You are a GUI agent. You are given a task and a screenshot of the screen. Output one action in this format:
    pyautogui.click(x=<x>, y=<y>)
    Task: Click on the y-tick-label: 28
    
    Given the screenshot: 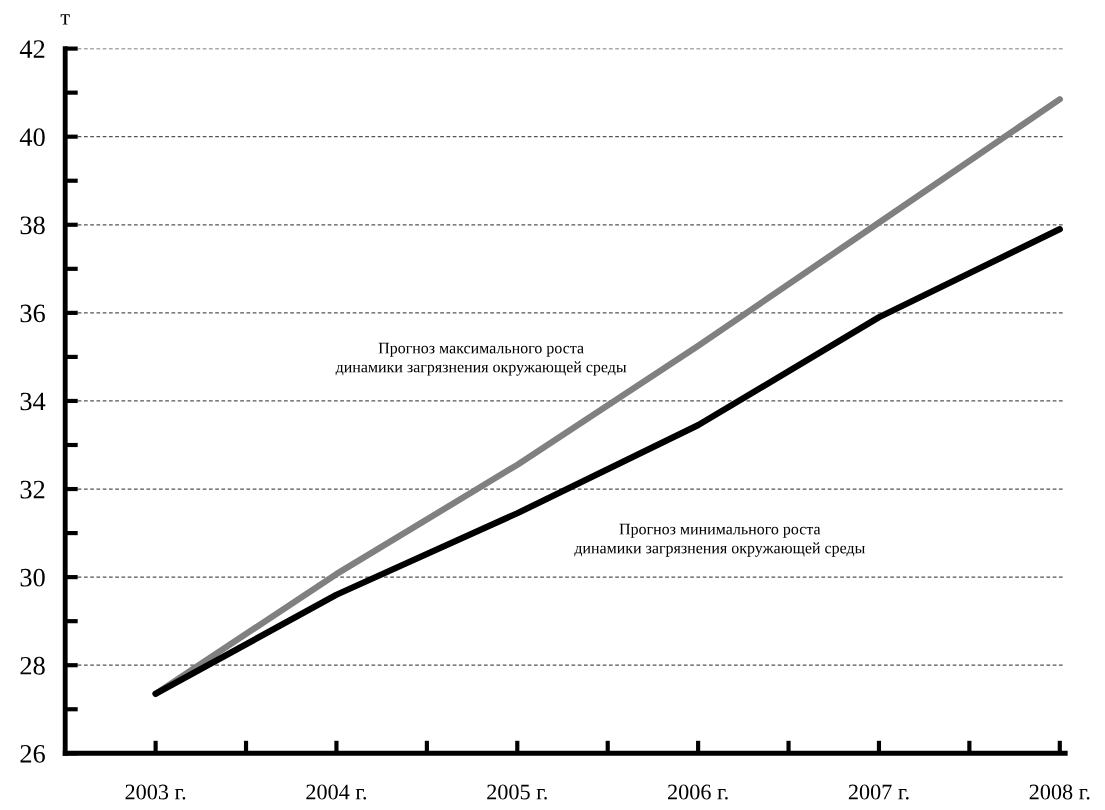 What is the action you would take?
    pyautogui.click(x=32, y=665)
    